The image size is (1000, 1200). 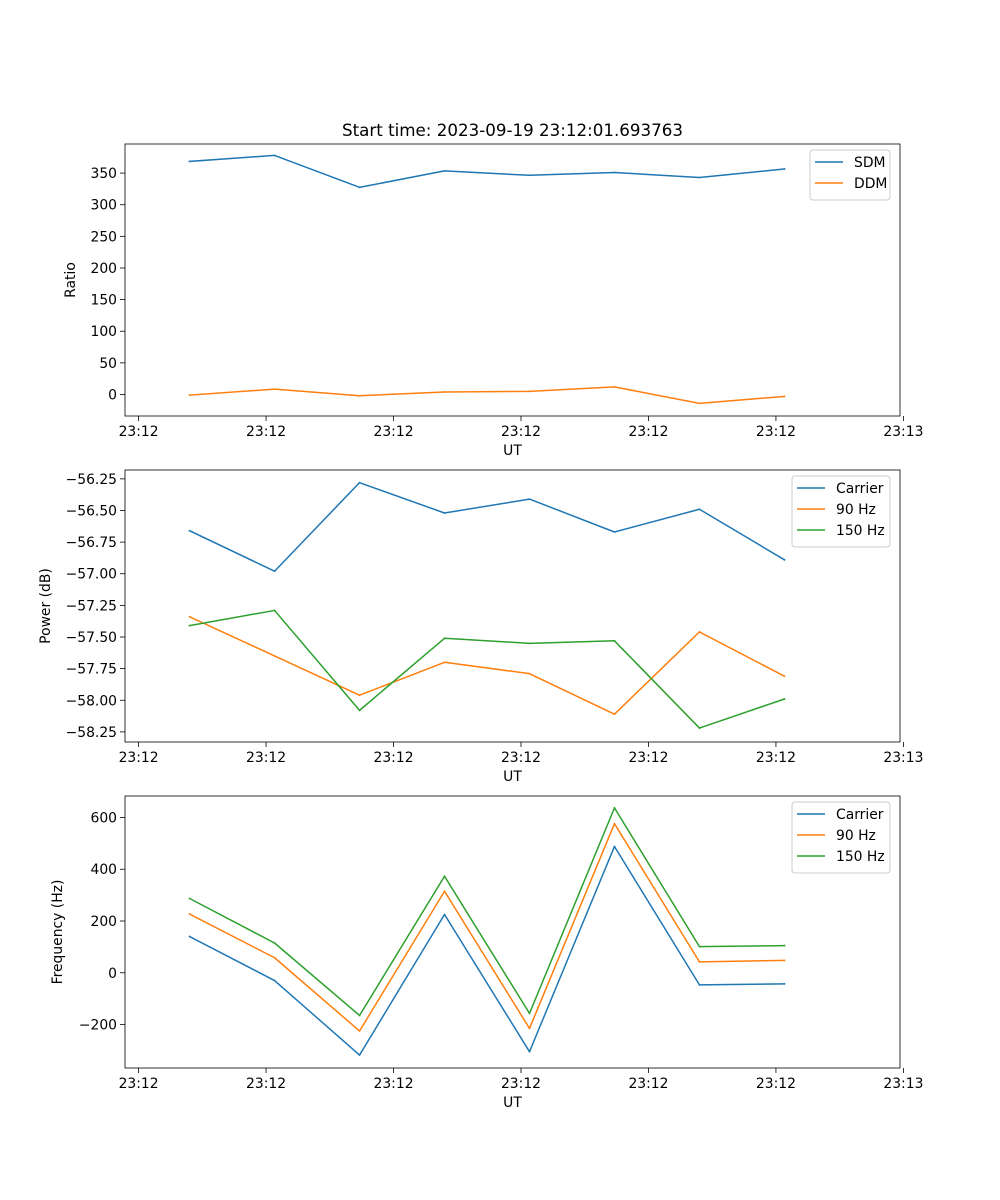 I want to click on y-tick-label: 350, so click(x=103, y=174).